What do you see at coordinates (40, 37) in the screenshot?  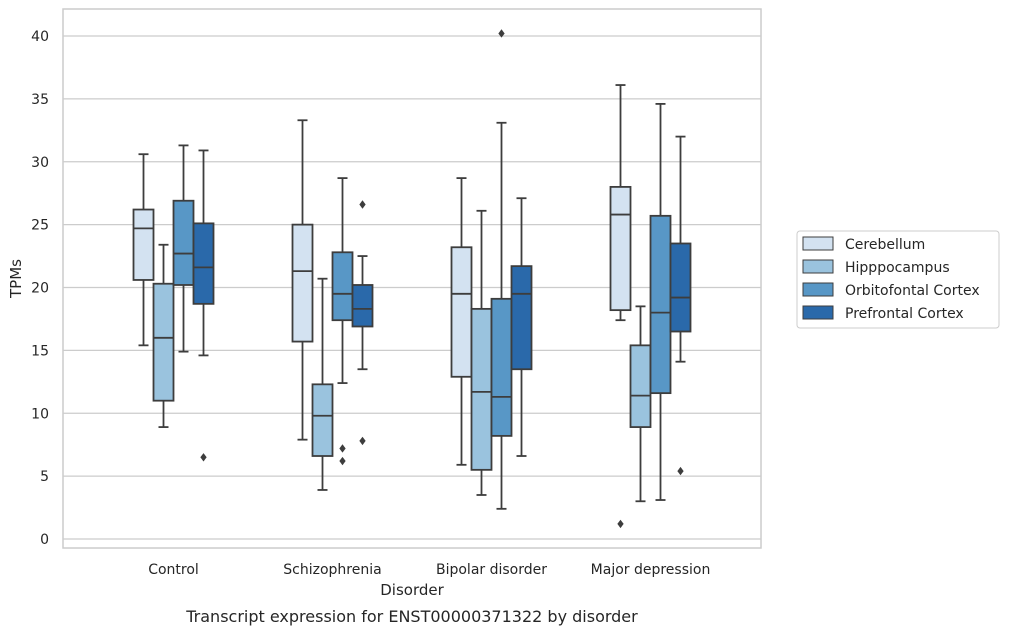 I see `y-tick-label-40: 40` at bounding box center [40, 37].